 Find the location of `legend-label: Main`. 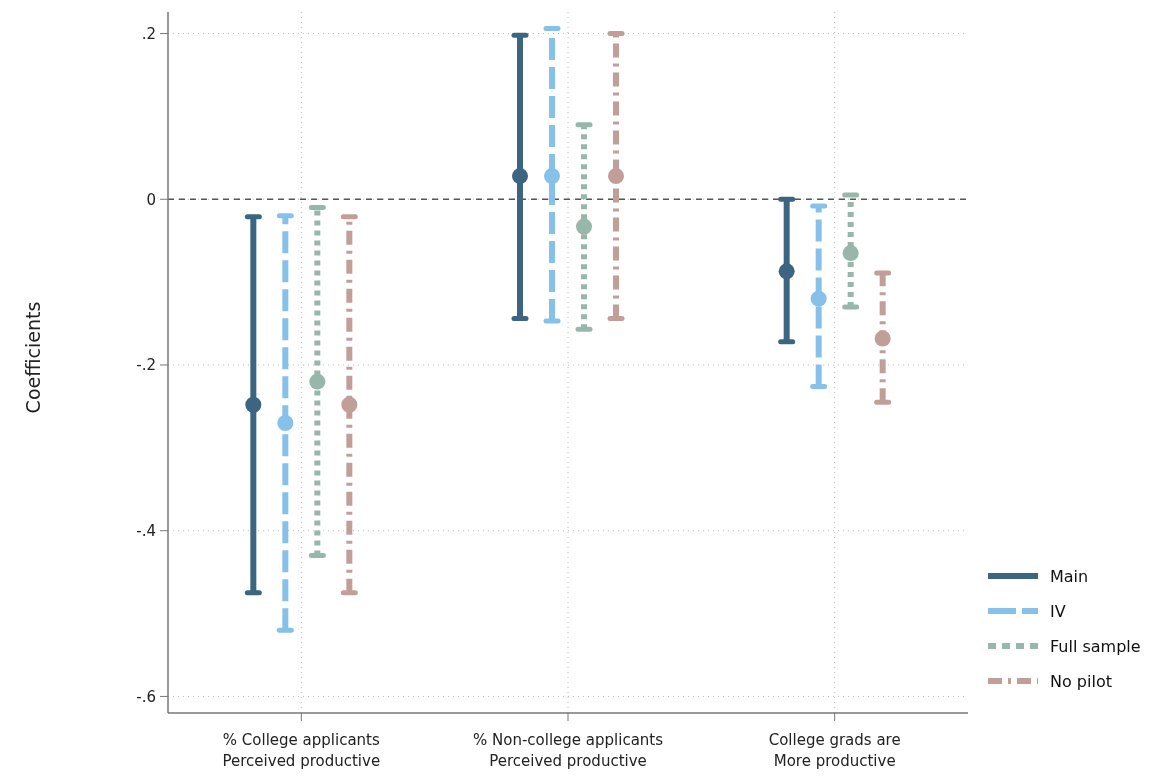

legend-label: Main is located at coordinates (1069, 576).